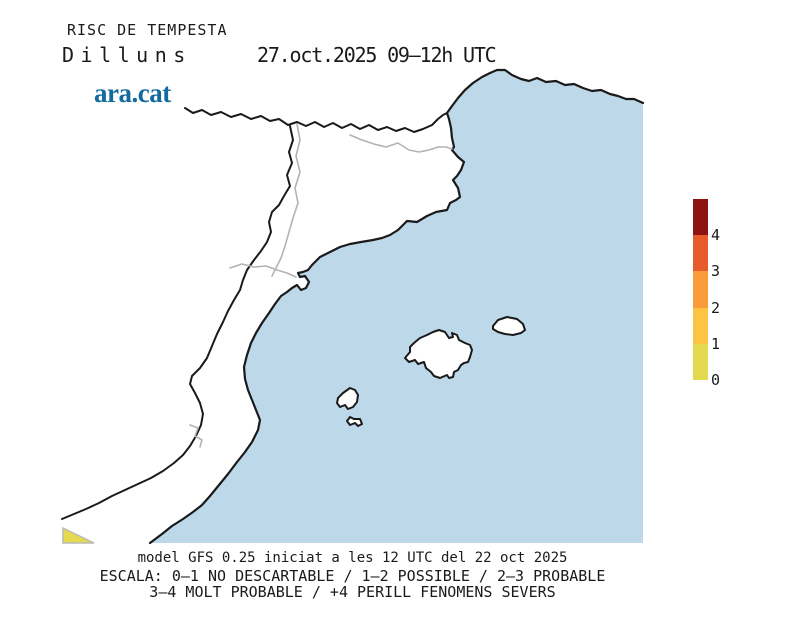 This screenshot has height=617, width=800. What do you see at coordinates (401, 143) in the screenshot?
I see `province-border-north-path` at bounding box center [401, 143].